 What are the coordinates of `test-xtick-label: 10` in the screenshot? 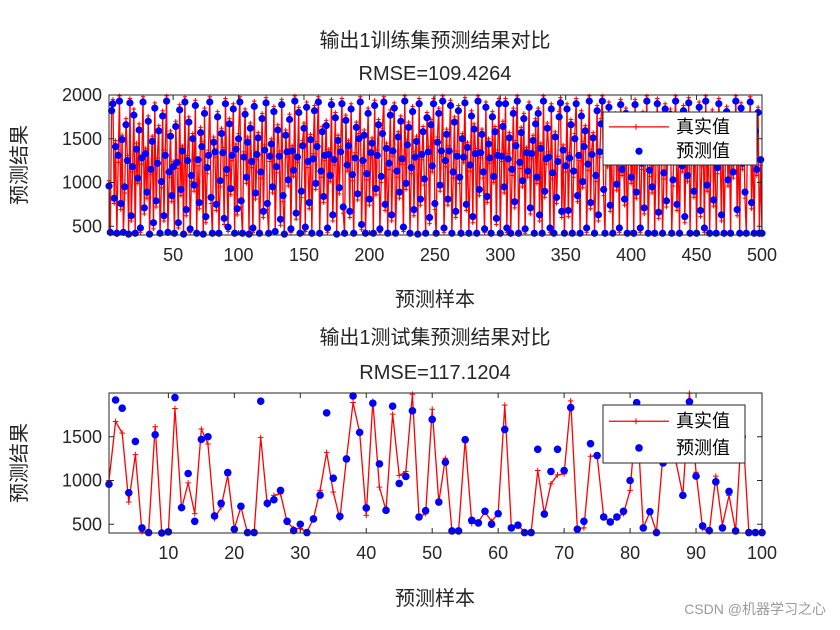 It's located at (168, 553).